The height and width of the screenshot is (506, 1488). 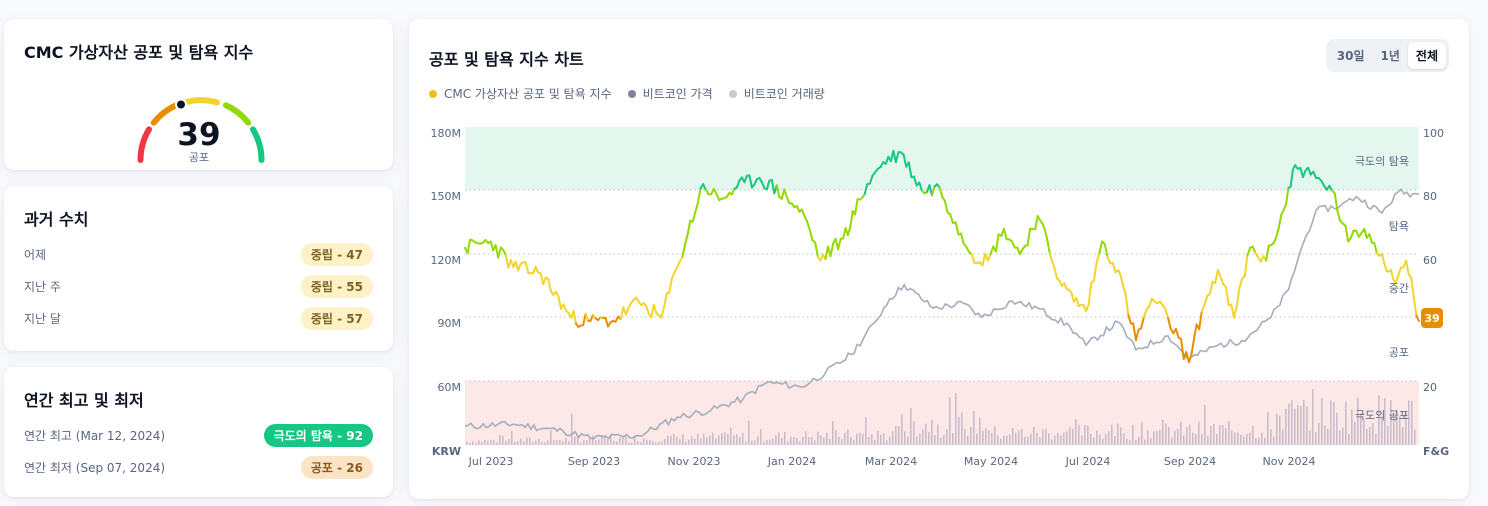 What do you see at coordinates (1190, 461) in the screenshot?
I see `x-tick-sep-2024: Sep 2024` at bounding box center [1190, 461].